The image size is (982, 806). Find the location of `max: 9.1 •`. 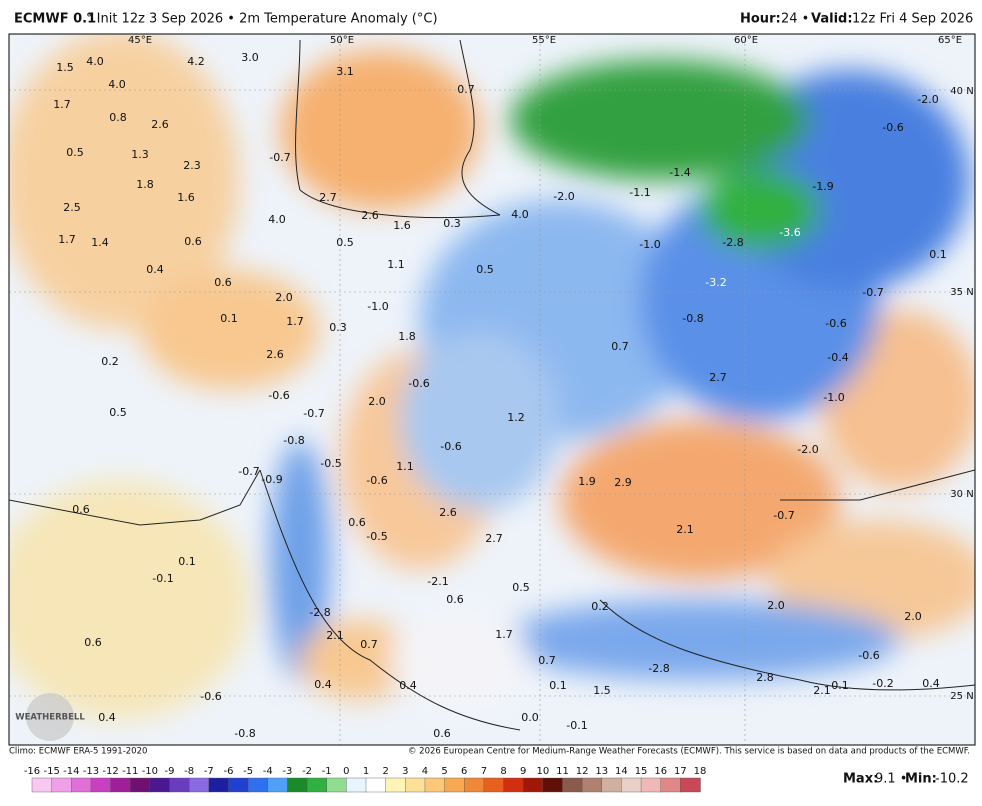

max: 9.1 • is located at coordinates (891, 779).